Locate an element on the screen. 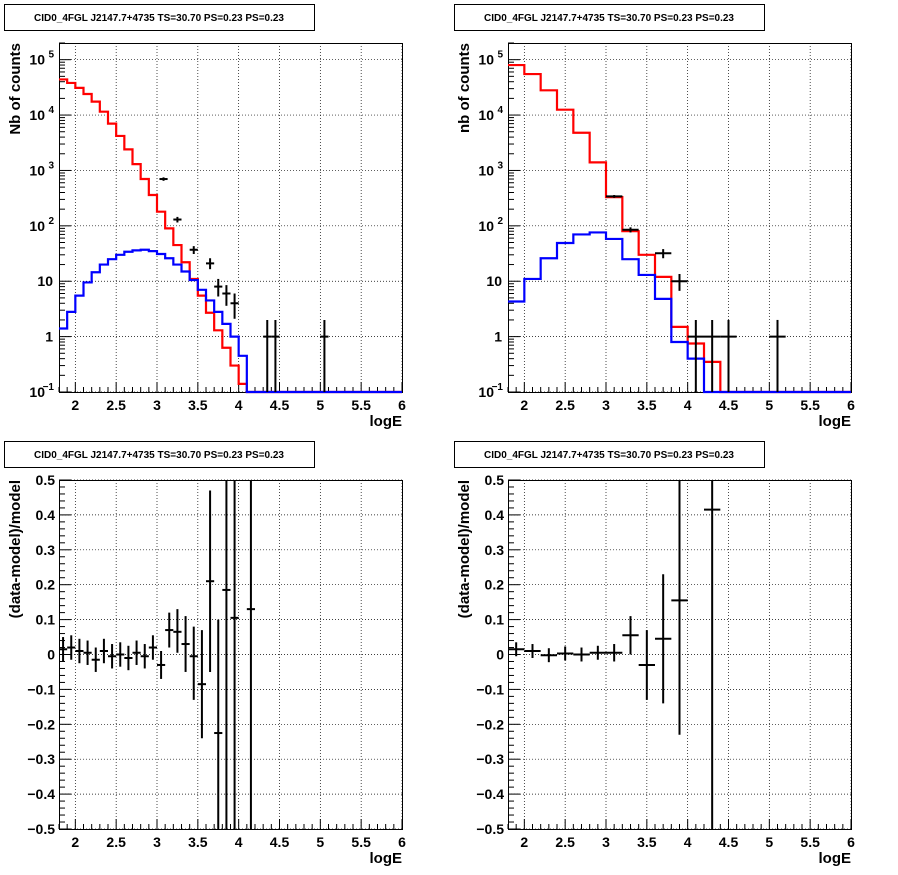  y-tick-label: −0.3 is located at coordinates (490, 759).